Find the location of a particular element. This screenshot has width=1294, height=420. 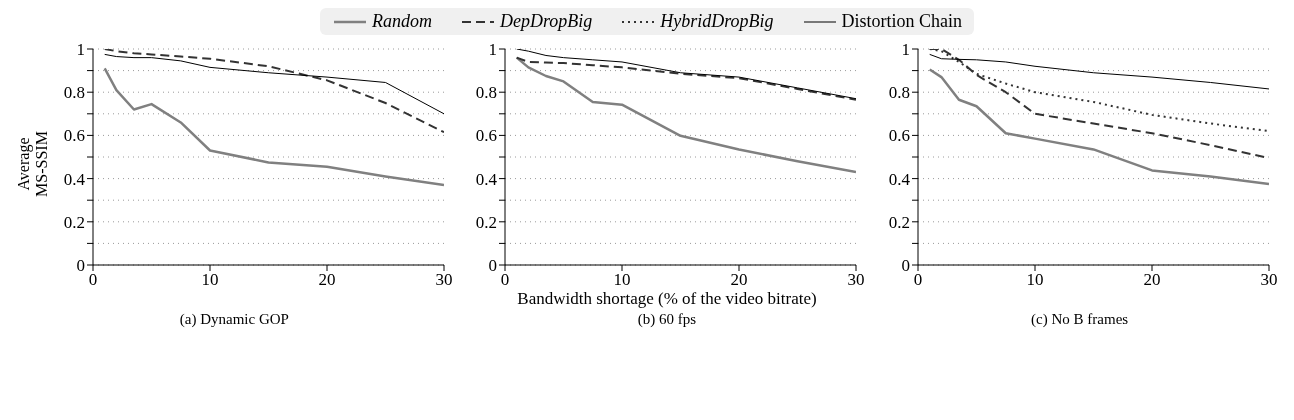

y-axis-title: Average MS-SSIM is located at coordinates (32, 164).